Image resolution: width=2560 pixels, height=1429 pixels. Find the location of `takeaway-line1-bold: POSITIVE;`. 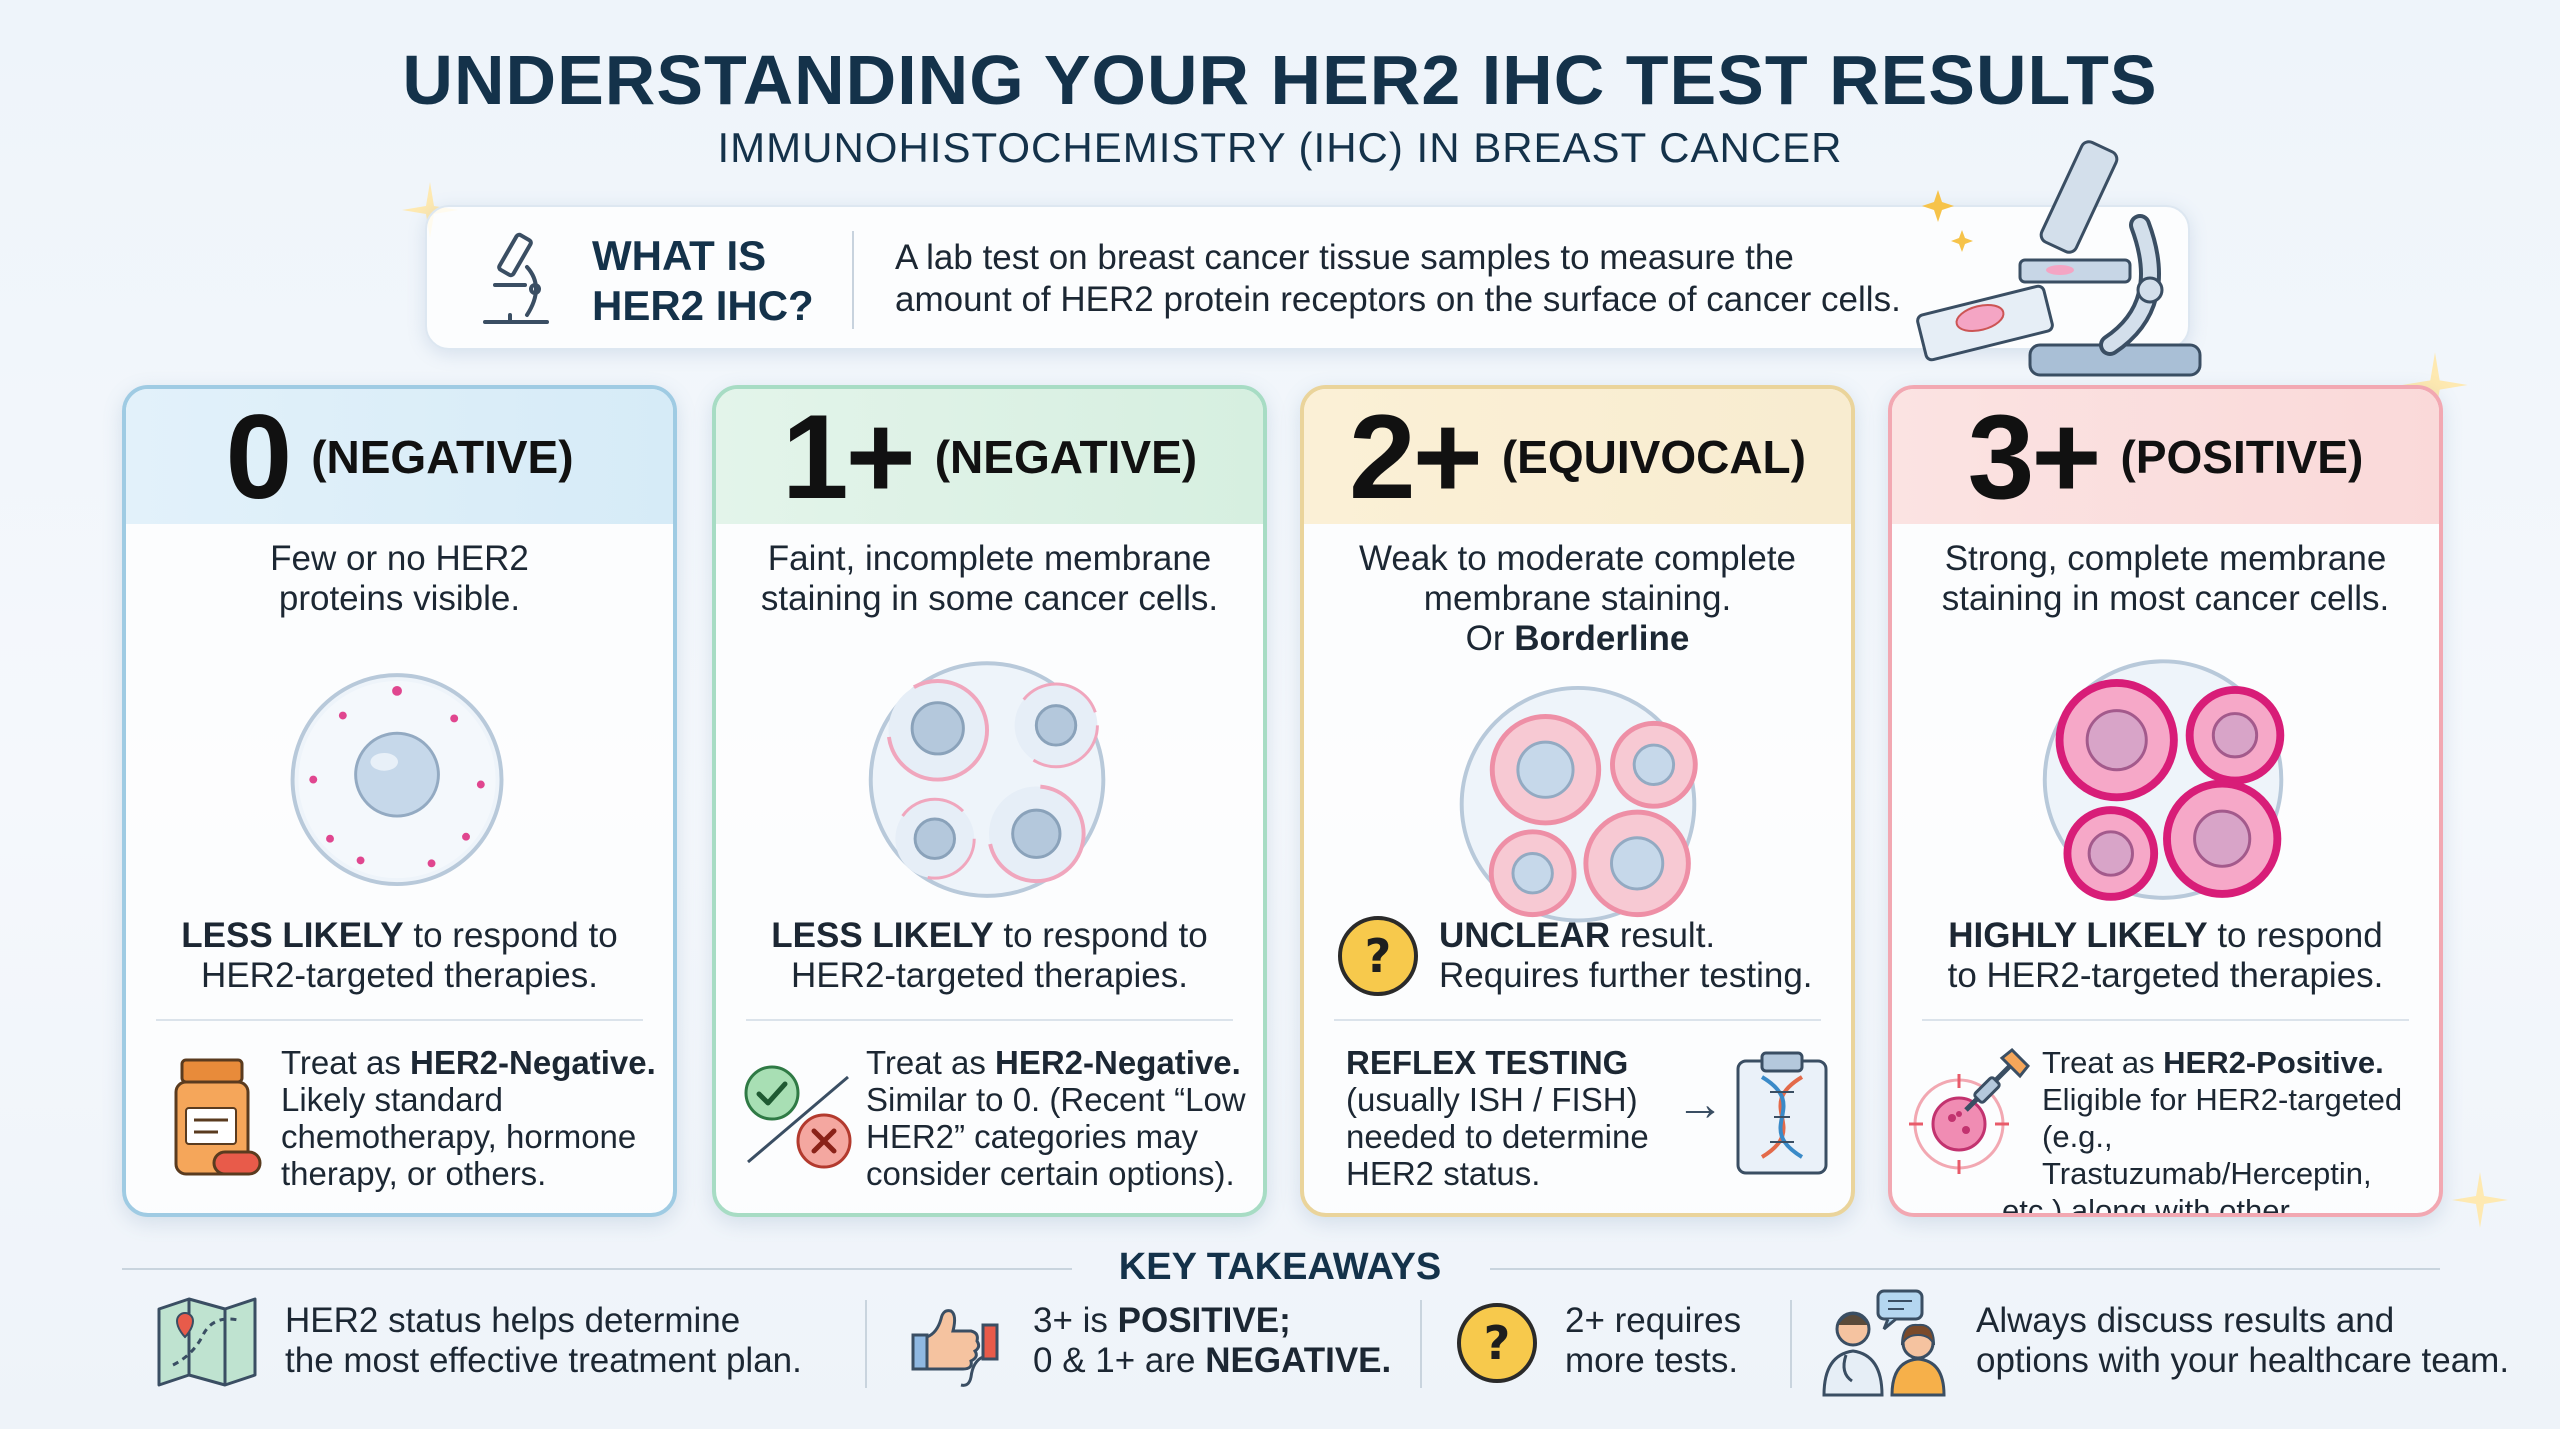

takeaway-line1-bold: POSITIVE; is located at coordinates (1204, 1320).